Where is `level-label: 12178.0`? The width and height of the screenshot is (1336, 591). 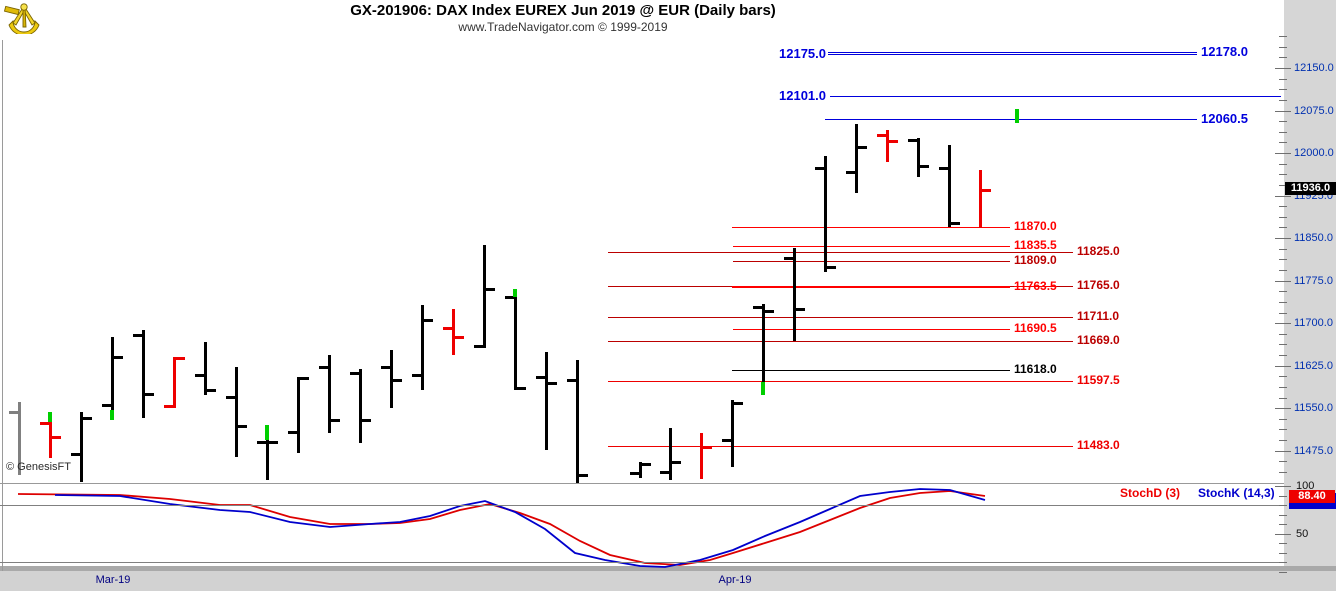 level-label: 12178.0 is located at coordinates (1224, 51).